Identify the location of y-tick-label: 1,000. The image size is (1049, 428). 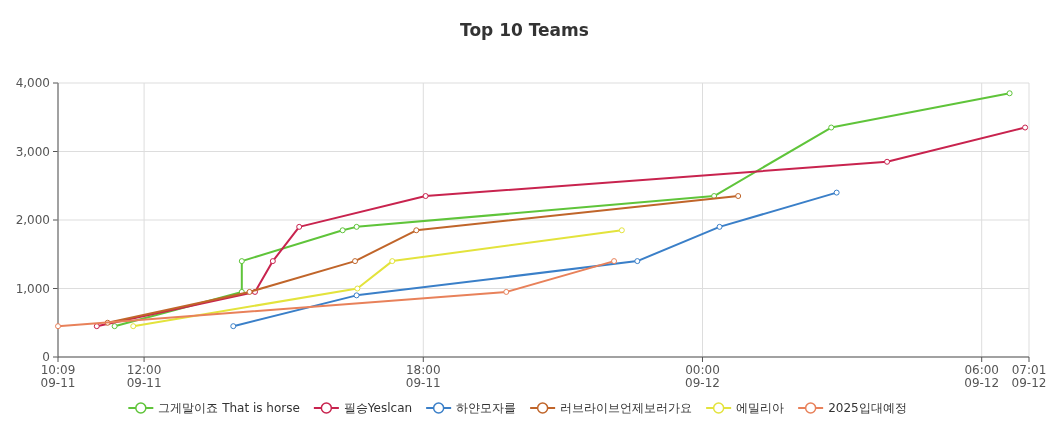
(32, 288).